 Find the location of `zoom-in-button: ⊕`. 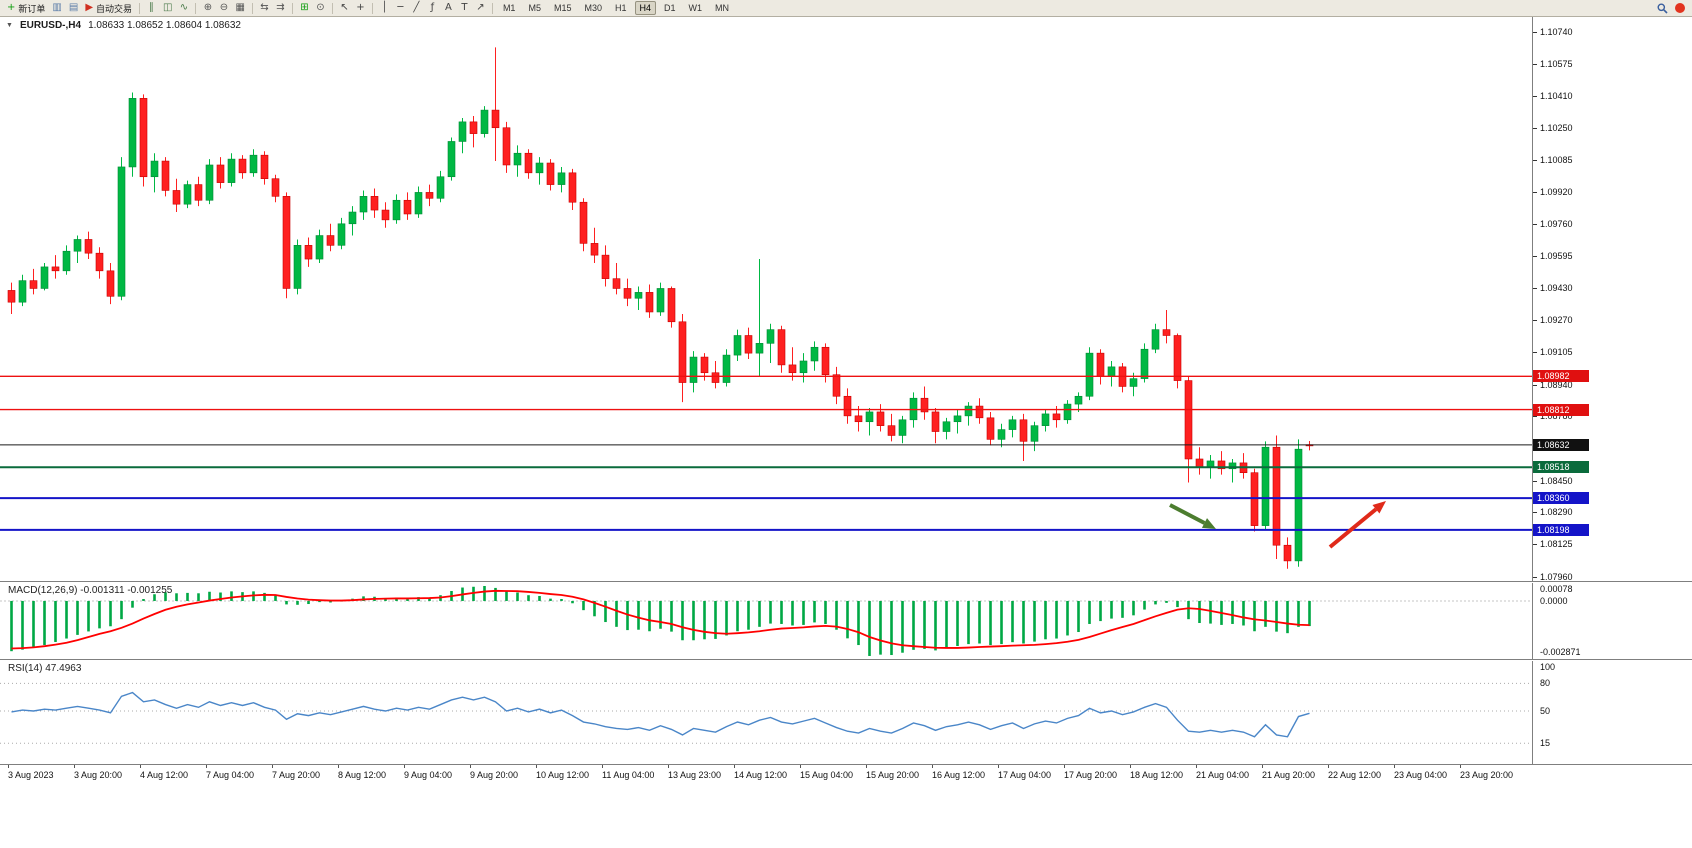

zoom-in-button: ⊕ is located at coordinates (207, 8).